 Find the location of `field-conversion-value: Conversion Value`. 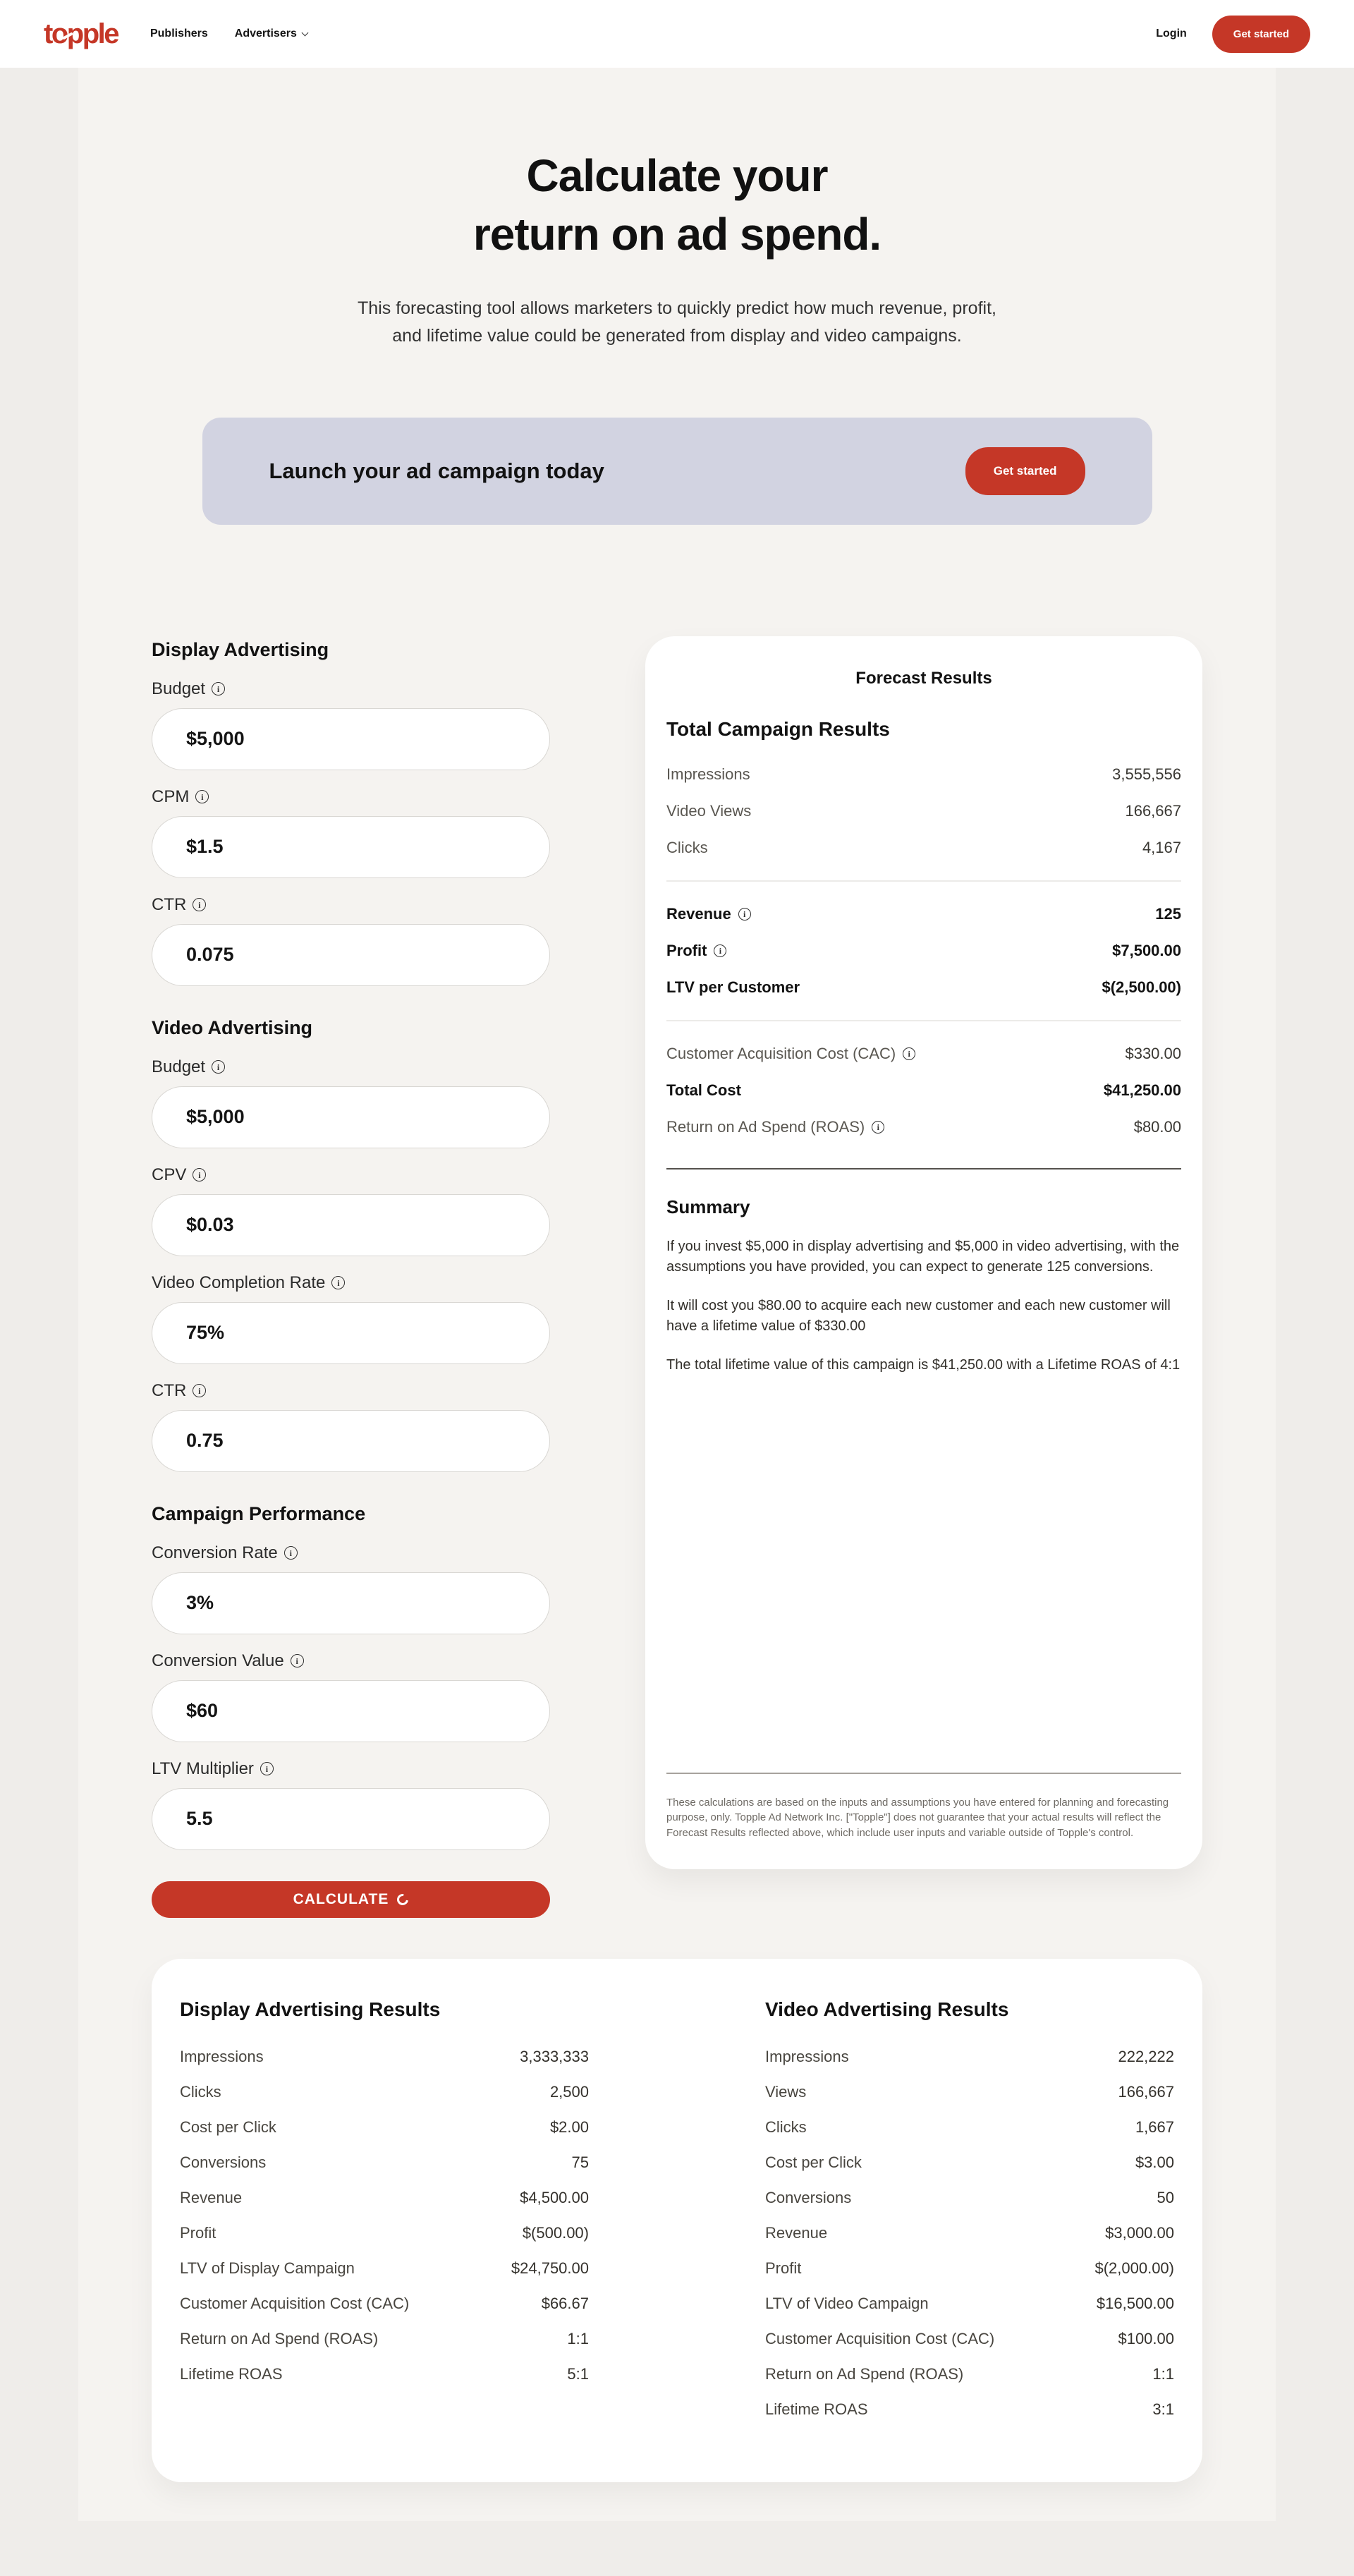

field-conversion-value: Conversion Value is located at coordinates (351, 1697).